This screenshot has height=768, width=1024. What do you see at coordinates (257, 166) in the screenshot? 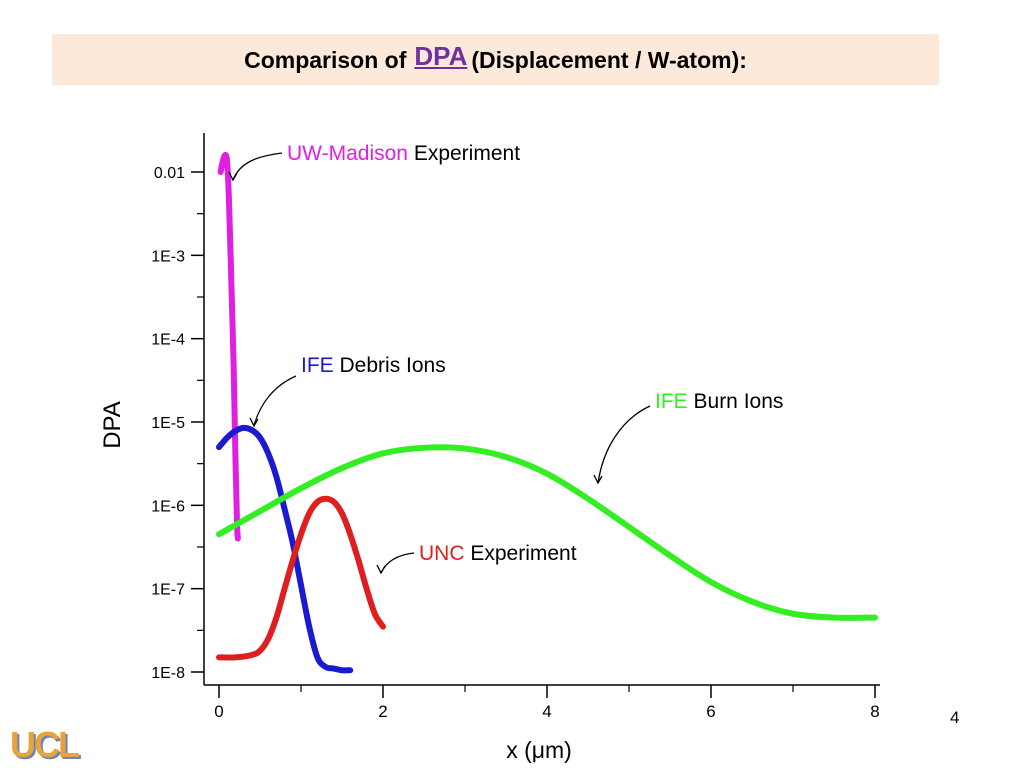
I see `annotation-uw-arrow` at bounding box center [257, 166].